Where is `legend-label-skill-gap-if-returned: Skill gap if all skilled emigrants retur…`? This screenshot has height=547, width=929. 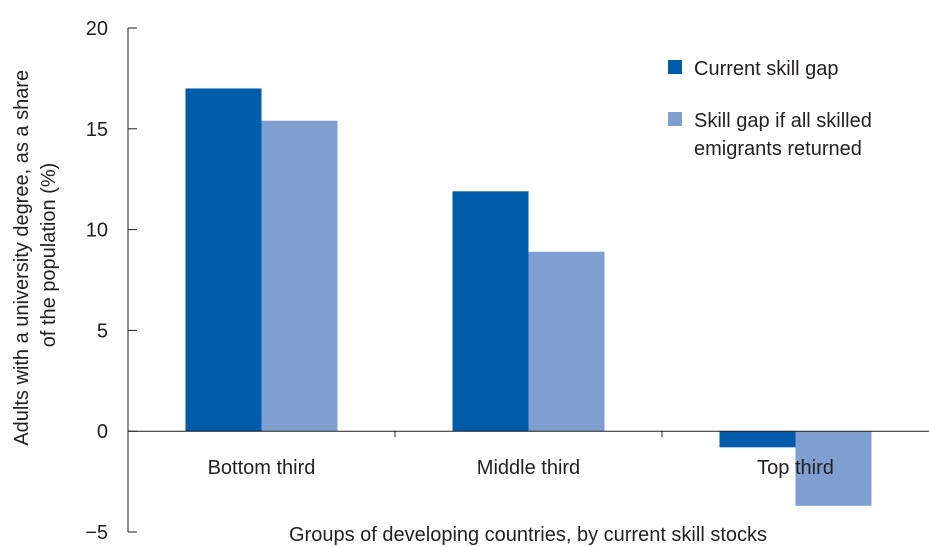 legend-label-skill-gap-if-returned: Skill gap if all skilled emigrants retur… is located at coordinates (785, 135).